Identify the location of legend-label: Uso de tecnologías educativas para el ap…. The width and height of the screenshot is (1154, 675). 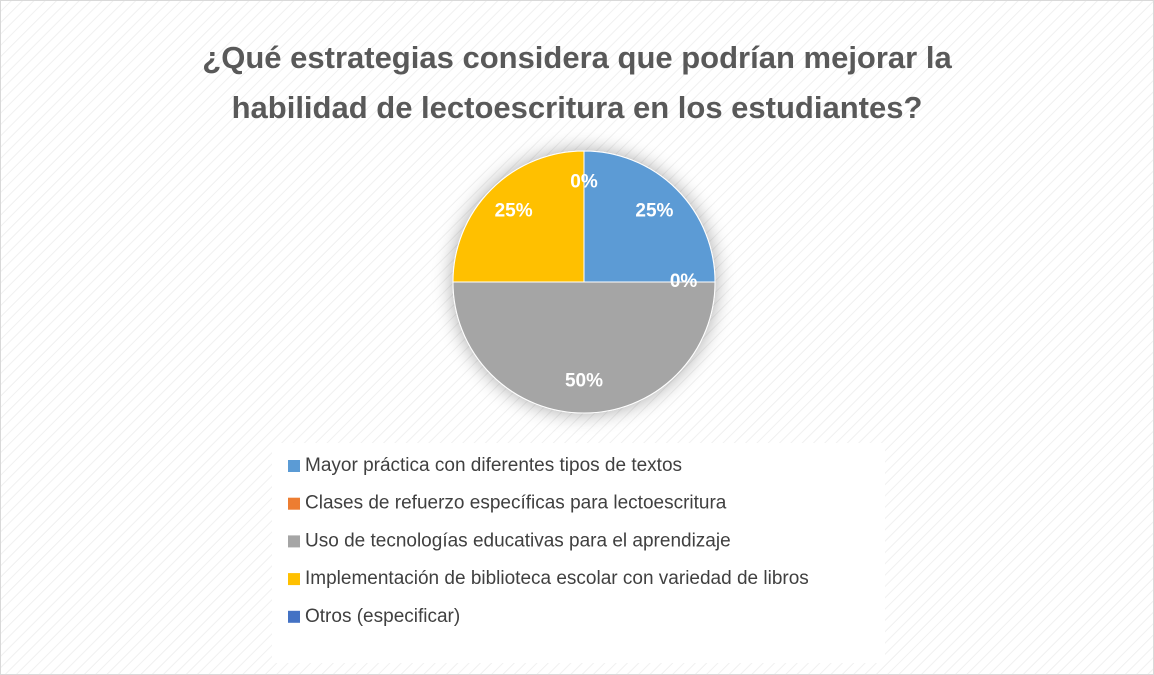
(518, 540).